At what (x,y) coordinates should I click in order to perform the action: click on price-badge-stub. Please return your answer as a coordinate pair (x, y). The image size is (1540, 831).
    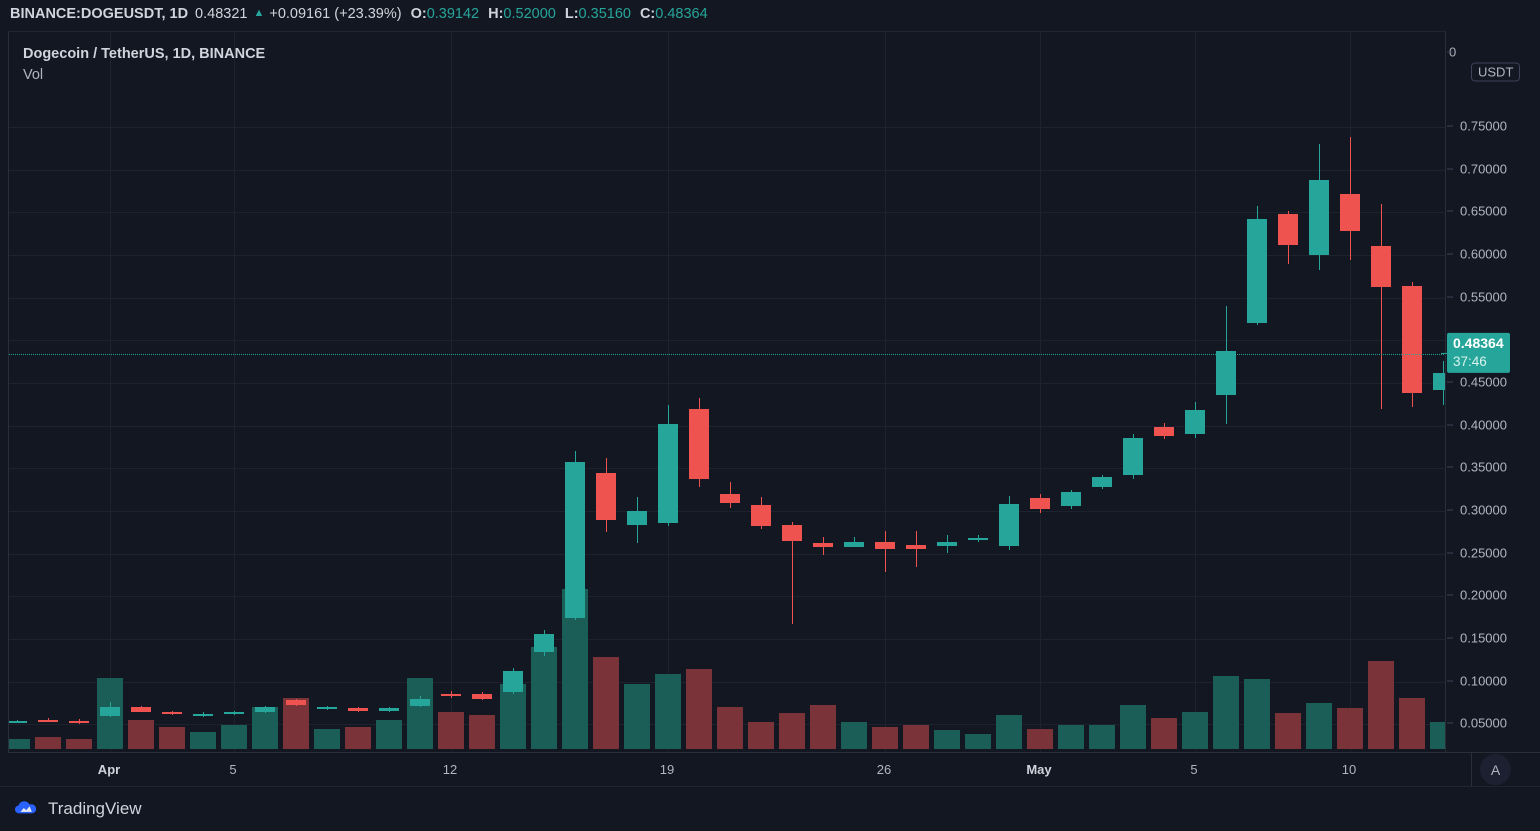
    Looking at the image, I should click on (1445, 354).